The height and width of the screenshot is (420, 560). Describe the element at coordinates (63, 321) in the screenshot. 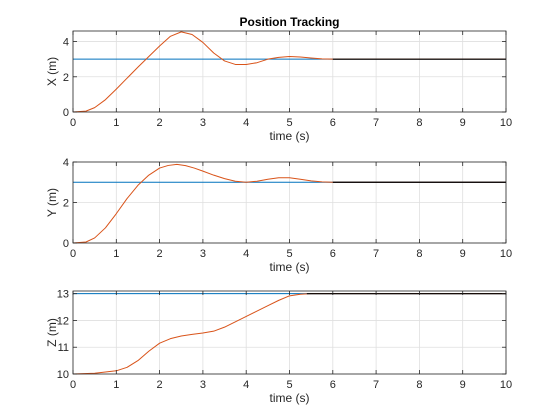

I see `y-tick-label: 12` at that location.